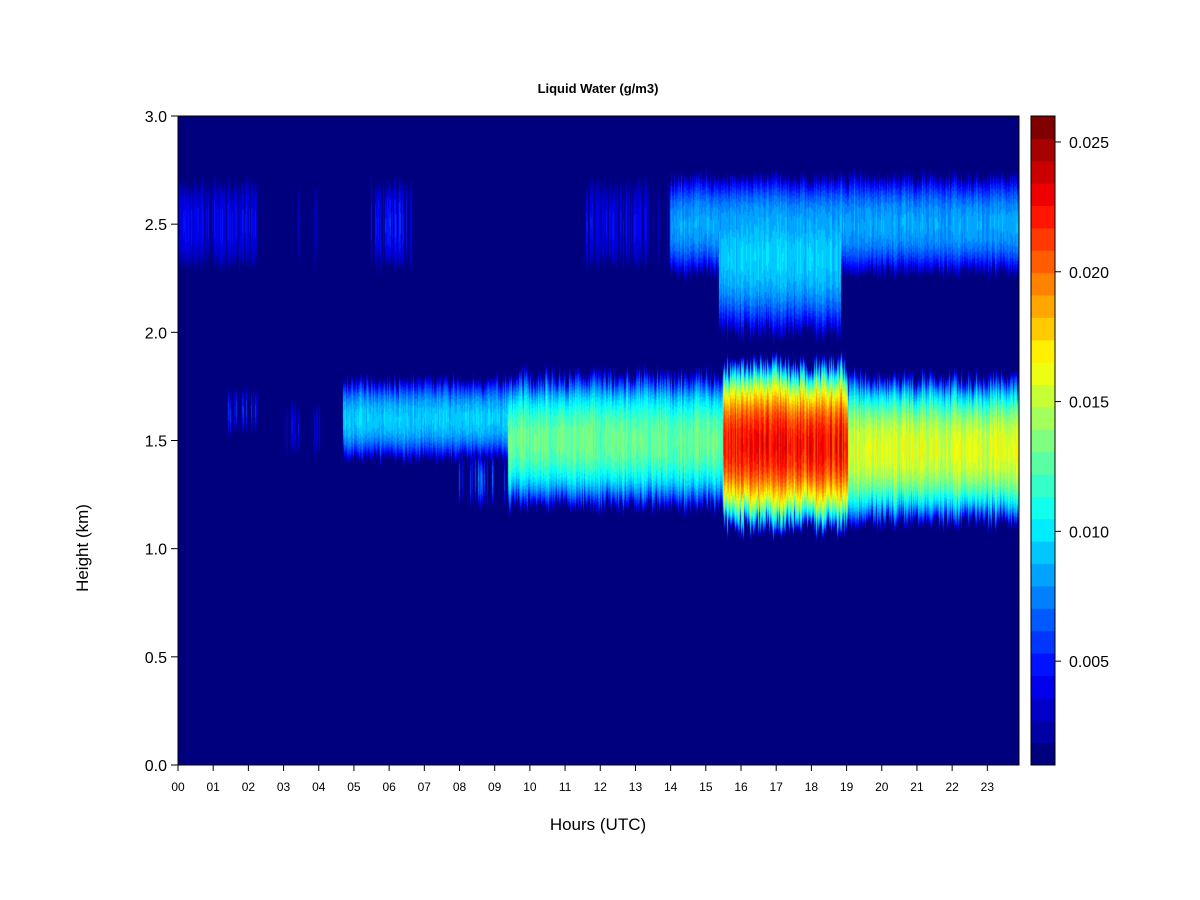 This screenshot has height=900, width=1200. Describe the element at coordinates (156, 442) in the screenshot. I see `y-tick-label: 1.5` at that location.